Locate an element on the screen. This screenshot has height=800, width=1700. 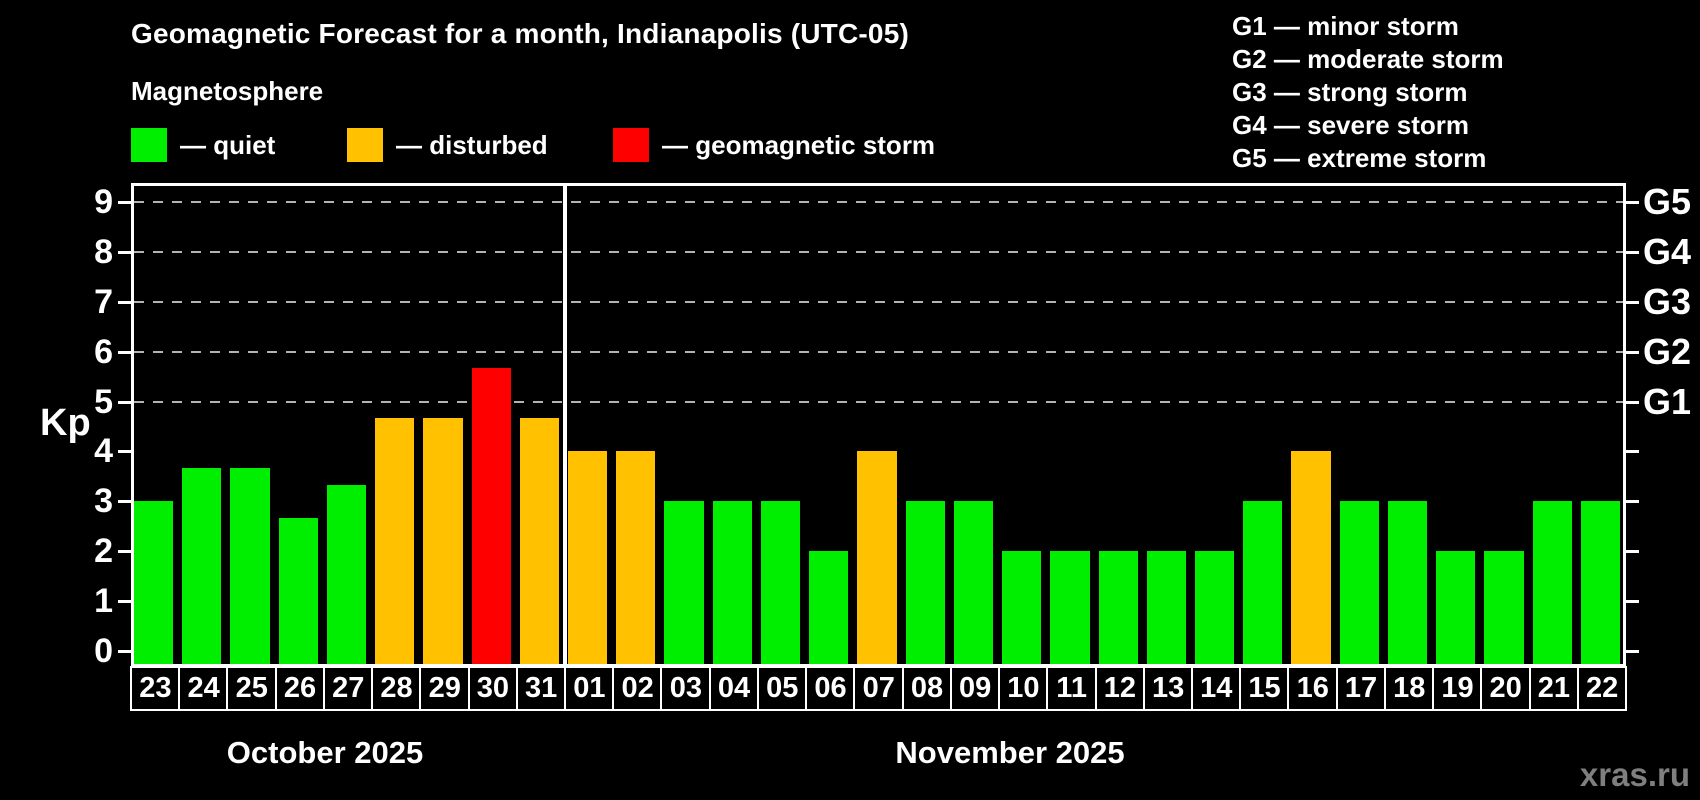
day-cell-18: 18 is located at coordinates (1409, 688).